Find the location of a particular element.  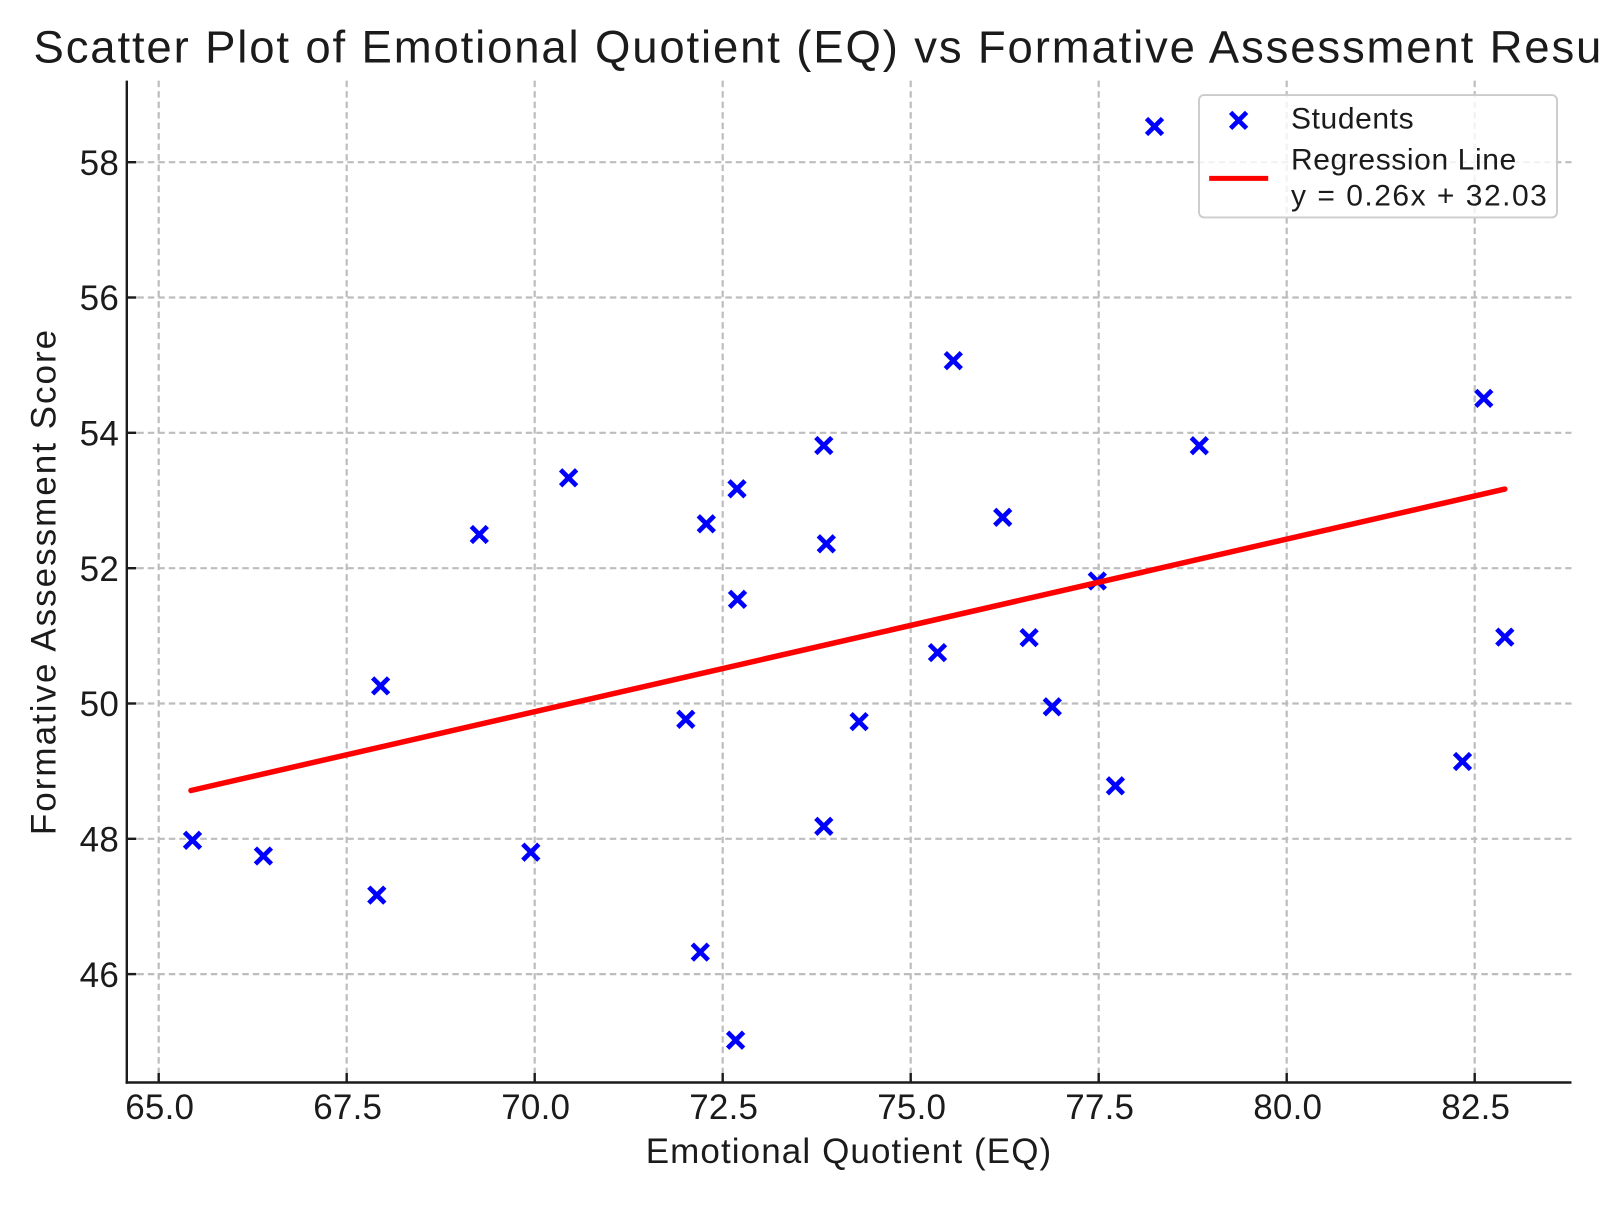

svg-text: 54 is located at coordinates (99, 434).